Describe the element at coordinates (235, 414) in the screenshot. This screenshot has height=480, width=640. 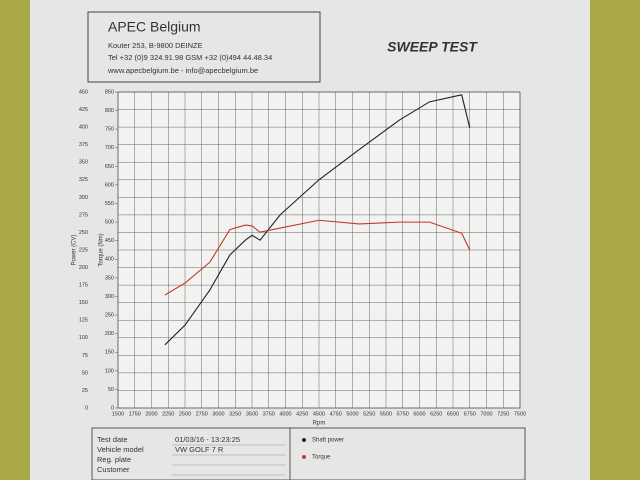
I see `x-tick-label: 3250` at that location.